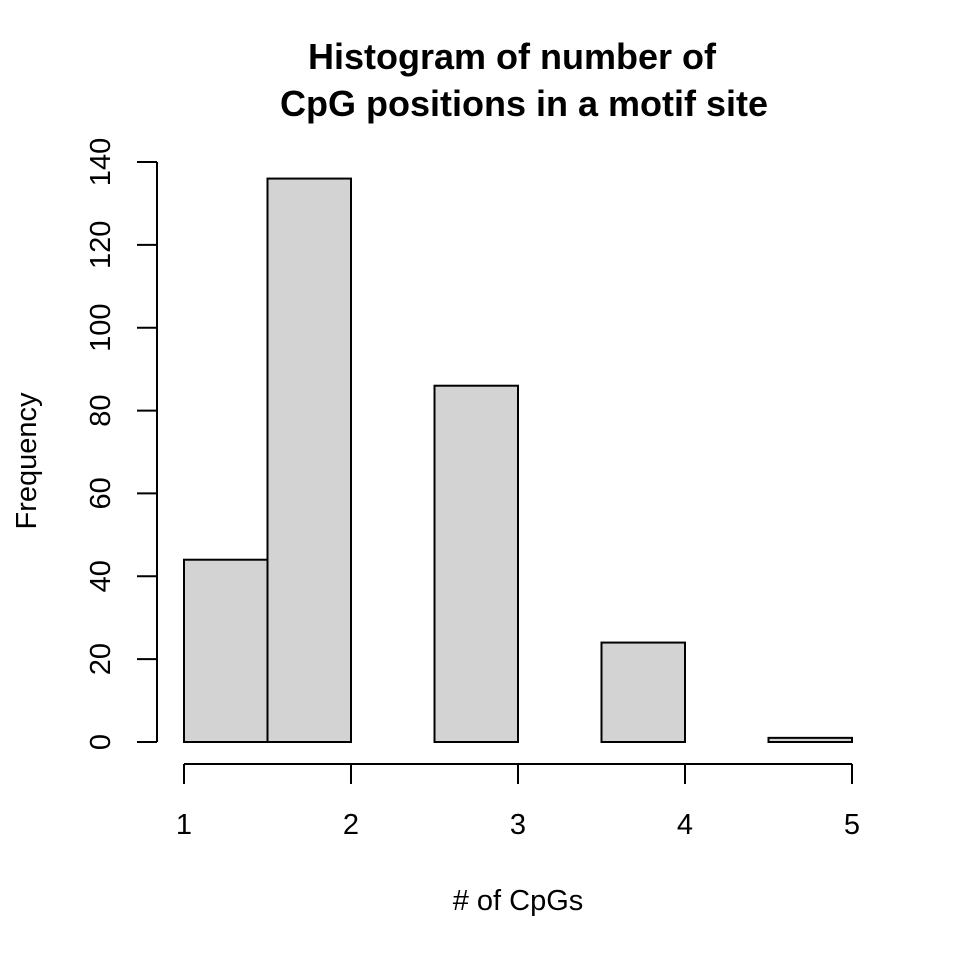 The height and width of the screenshot is (960, 960). What do you see at coordinates (121, 444) in the screenshot?
I see `y-axis: 0 20 40 60 80 100 120 140` at bounding box center [121, 444].